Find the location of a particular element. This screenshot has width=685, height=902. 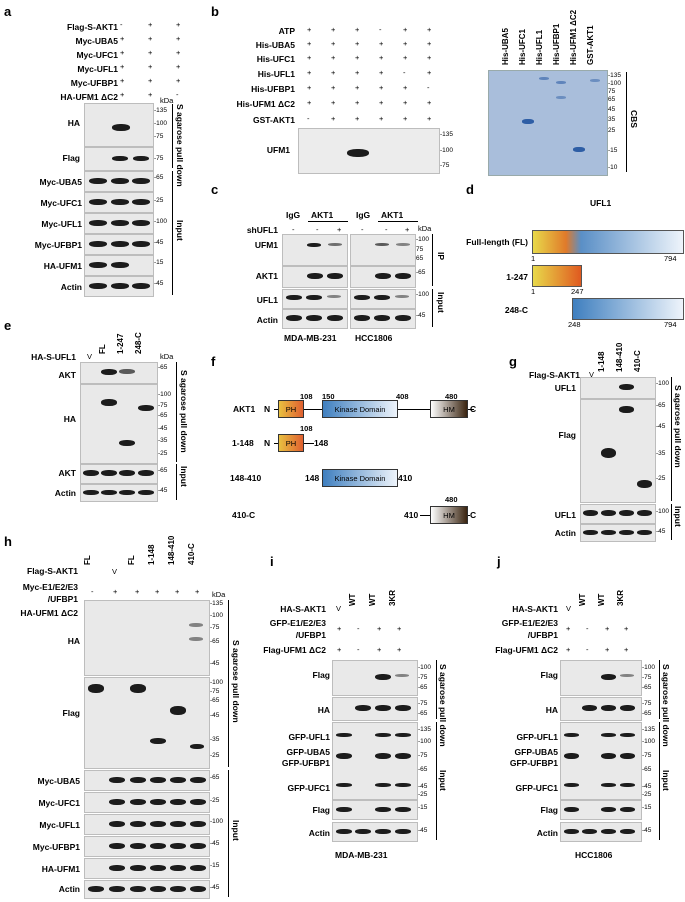

lane-label: 3KR is located at coordinates (392, 597).